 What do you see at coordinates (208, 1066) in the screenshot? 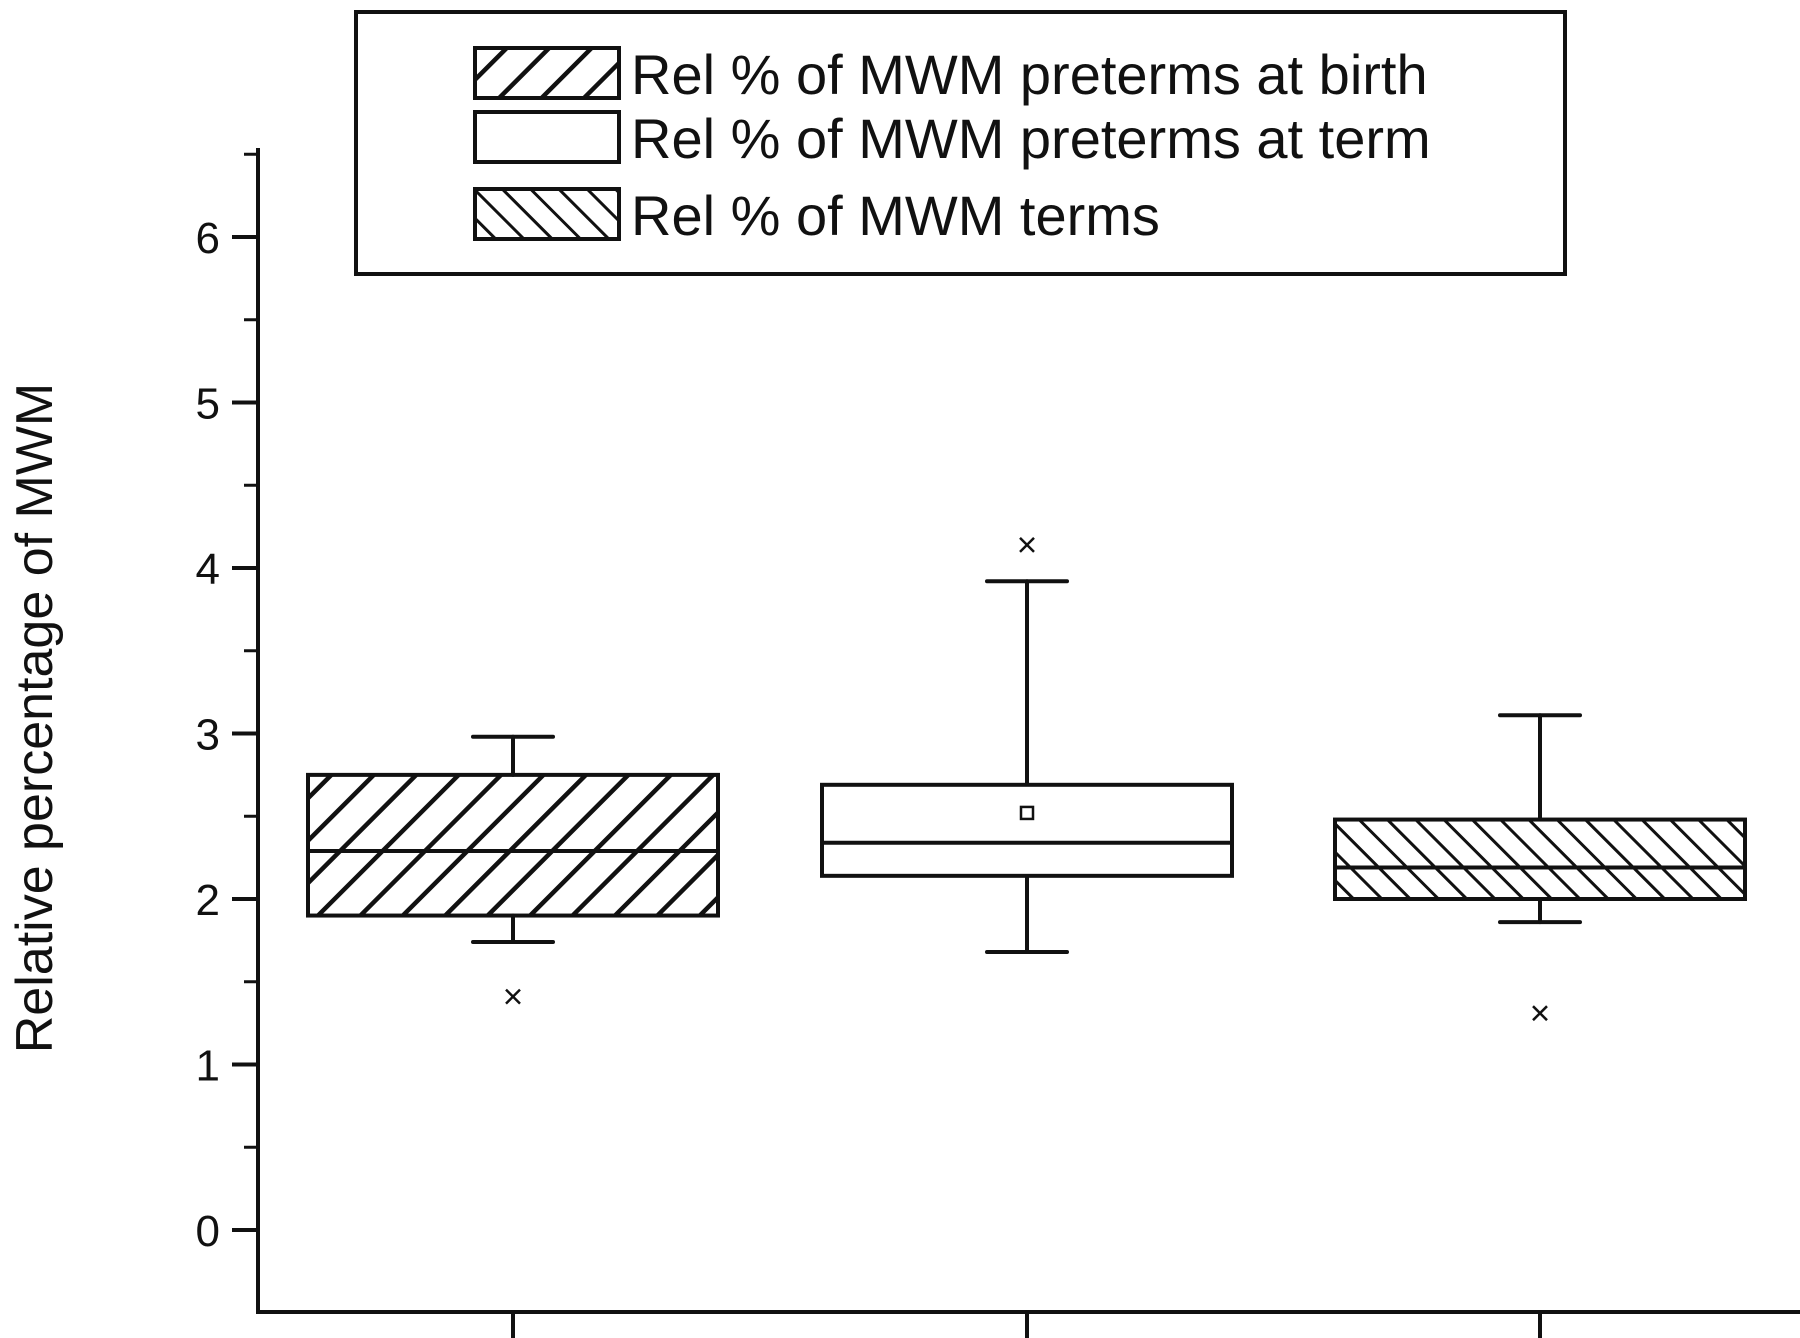
I see `y-tick-label-1: 1` at bounding box center [208, 1066].